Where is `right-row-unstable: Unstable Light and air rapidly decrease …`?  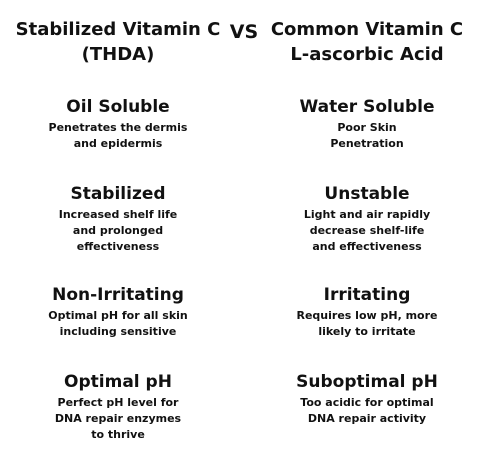
right-row-unstable: Unstable Light and air rapidly decrease … is located at coordinates (367, 219).